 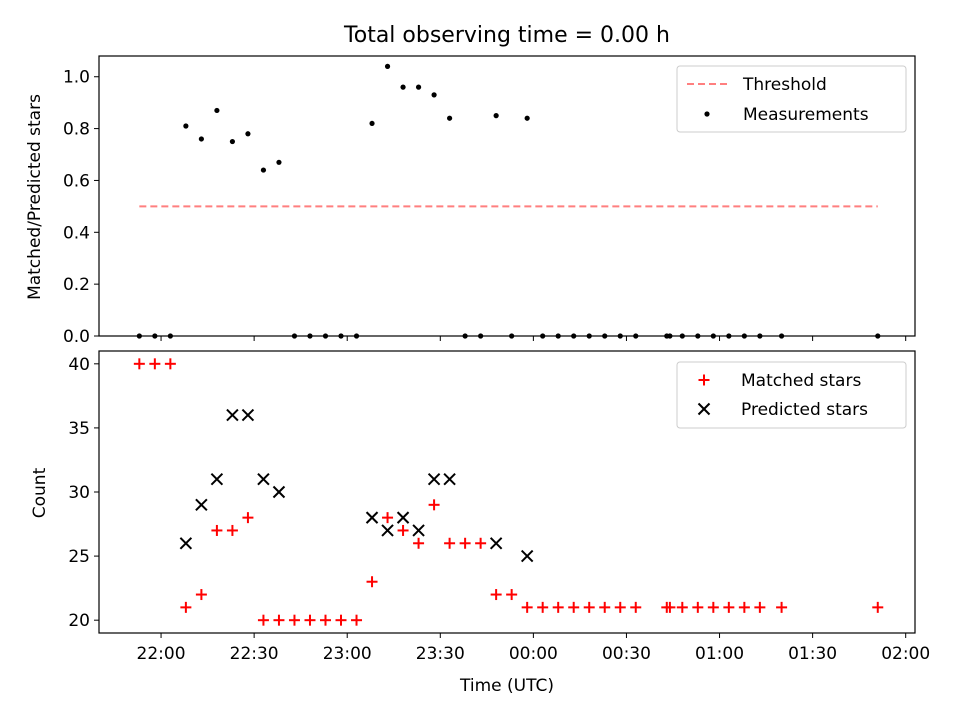 I want to click on legend-matched-swatch, so click(x=704, y=380).